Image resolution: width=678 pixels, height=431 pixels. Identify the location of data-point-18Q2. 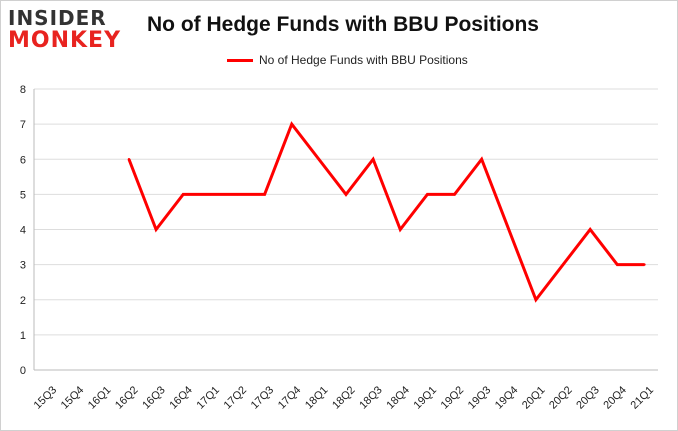
(346, 194).